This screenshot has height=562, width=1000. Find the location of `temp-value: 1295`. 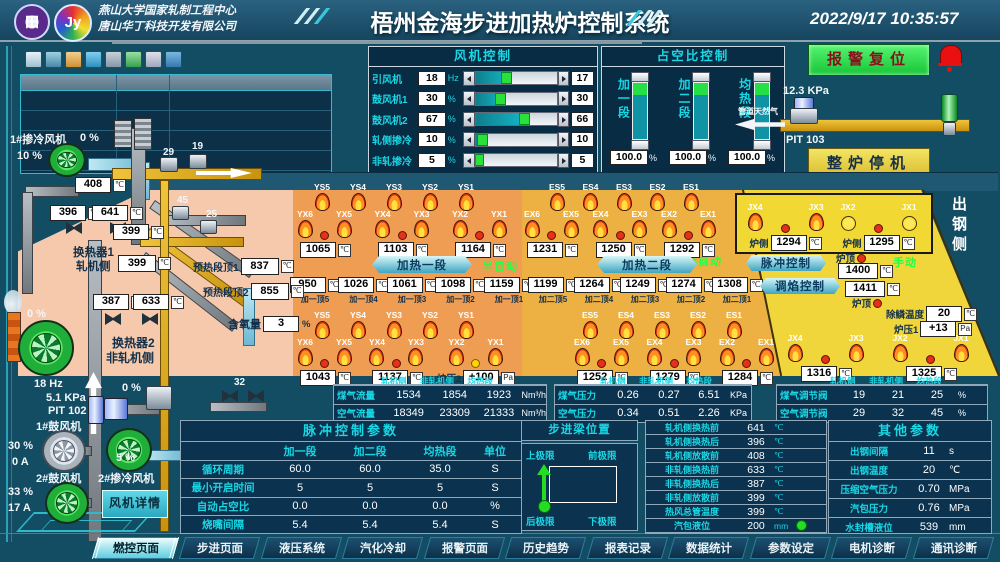

temp-value: 1295 is located at coordinates (881, 243).